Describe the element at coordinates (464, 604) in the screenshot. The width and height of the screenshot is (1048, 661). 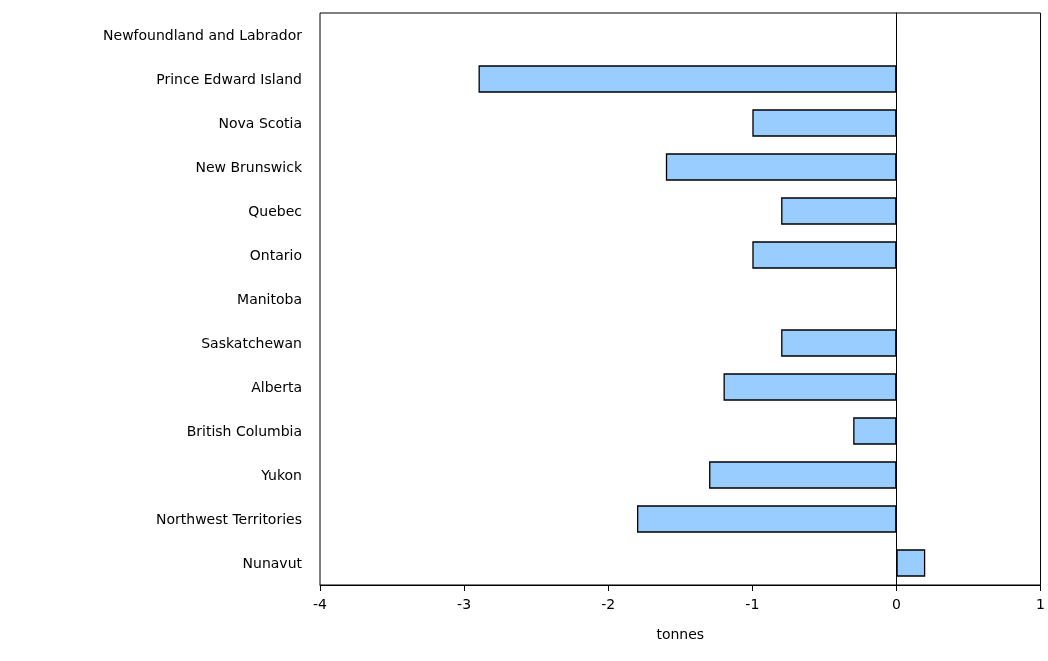
I see `x-tick-label: -3` at that location.